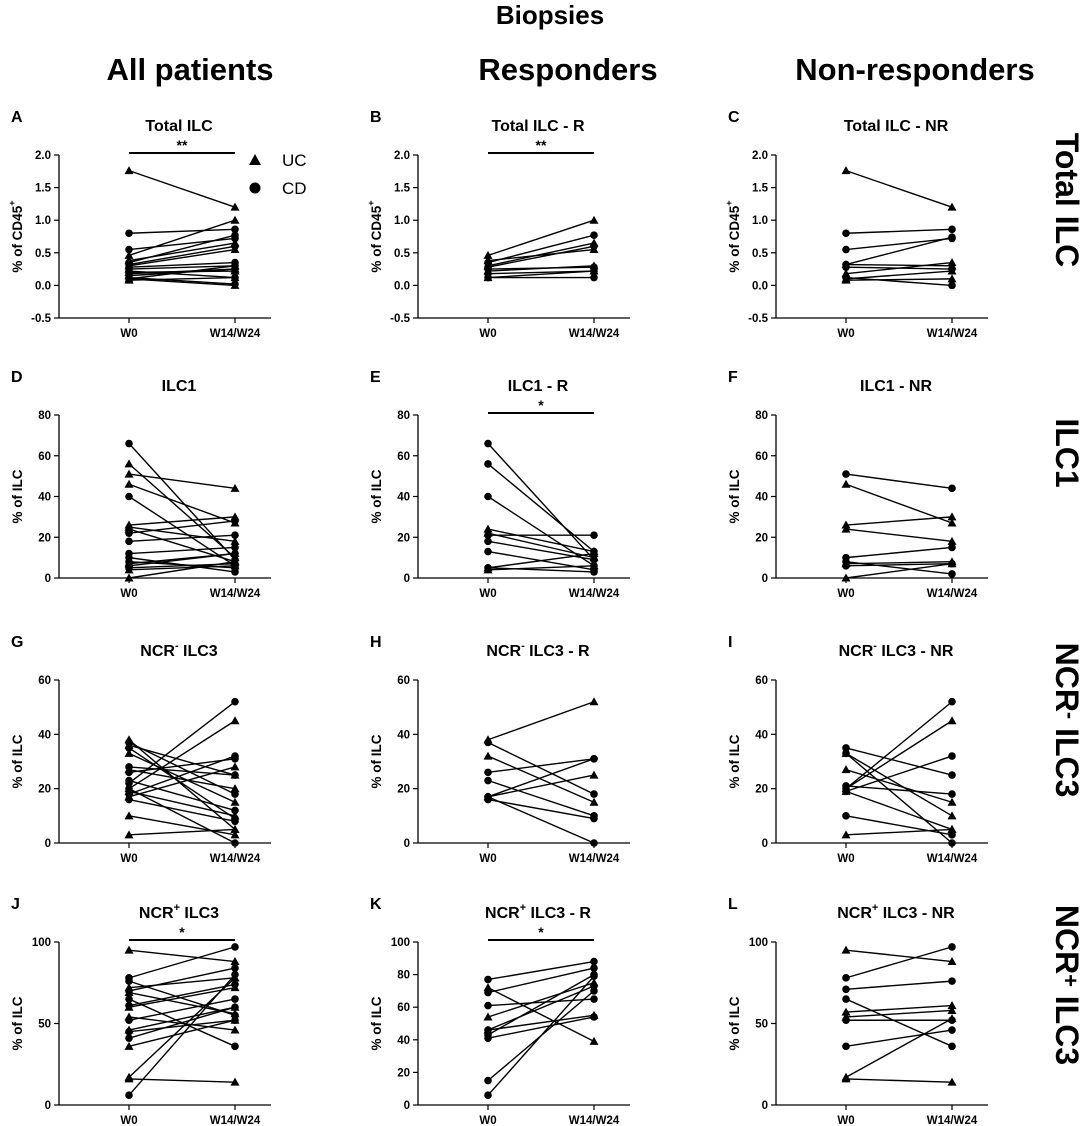 This screenshot has height=1126, width=1084. Describe the element at coordinates (916, 913) in the screenshot. I see `panel-title-l-post: ILC3 - NR` at that location.